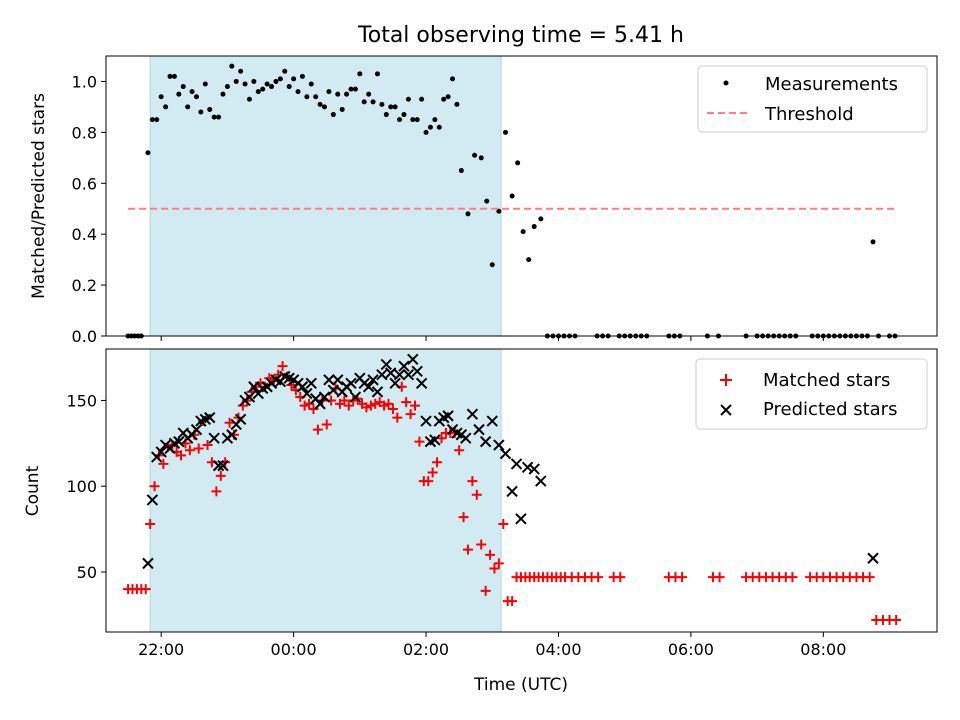  I want to click on x-tick-label: 22:00, so click(161, 649).